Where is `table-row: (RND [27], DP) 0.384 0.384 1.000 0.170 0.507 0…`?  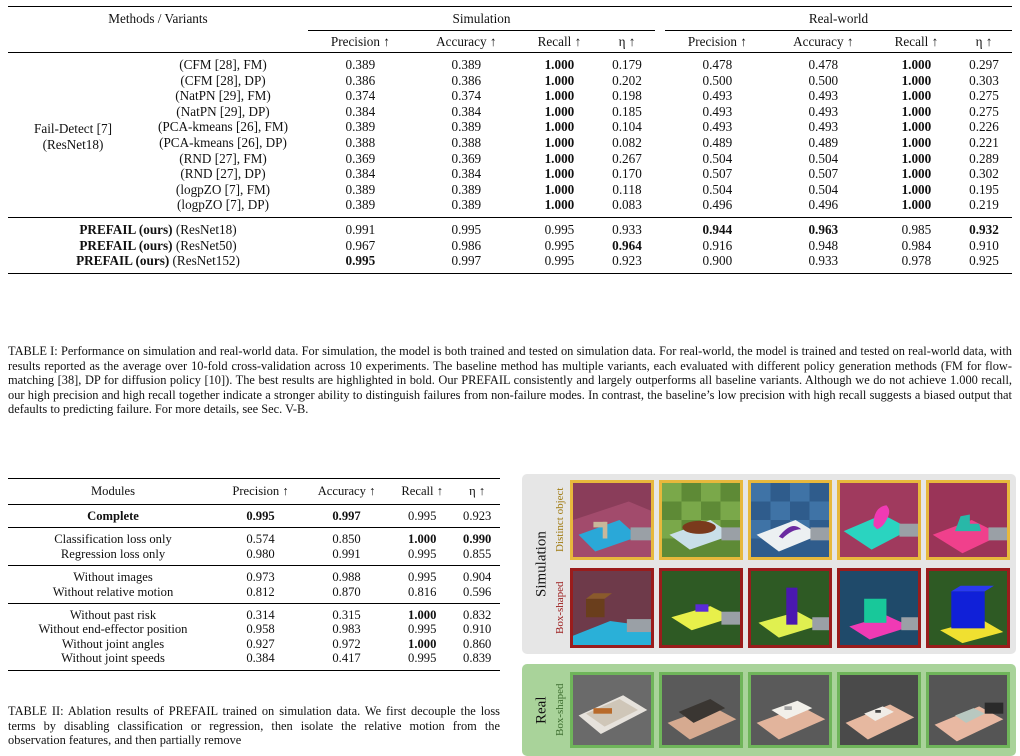
table-row: (RND [27], DP) 0.384 0.384 1.000 0.170 0.507 0… is located at coordinates (510, 174).